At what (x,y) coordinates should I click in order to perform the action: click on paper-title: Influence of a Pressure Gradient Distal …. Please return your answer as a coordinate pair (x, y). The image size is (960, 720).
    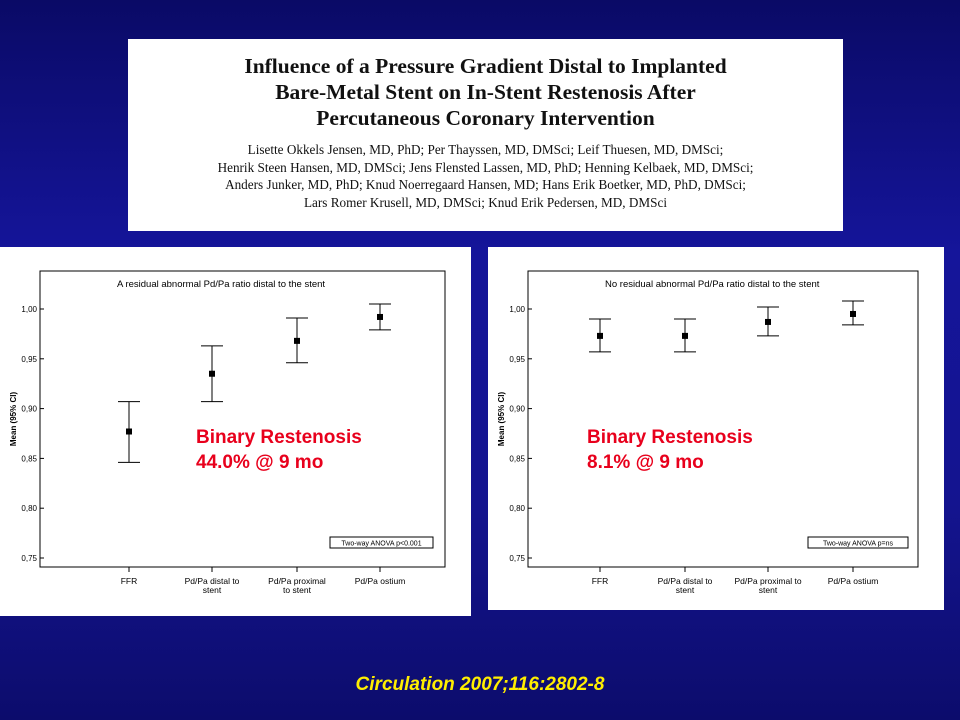
    Looking at the image, I should click on (485, 92).